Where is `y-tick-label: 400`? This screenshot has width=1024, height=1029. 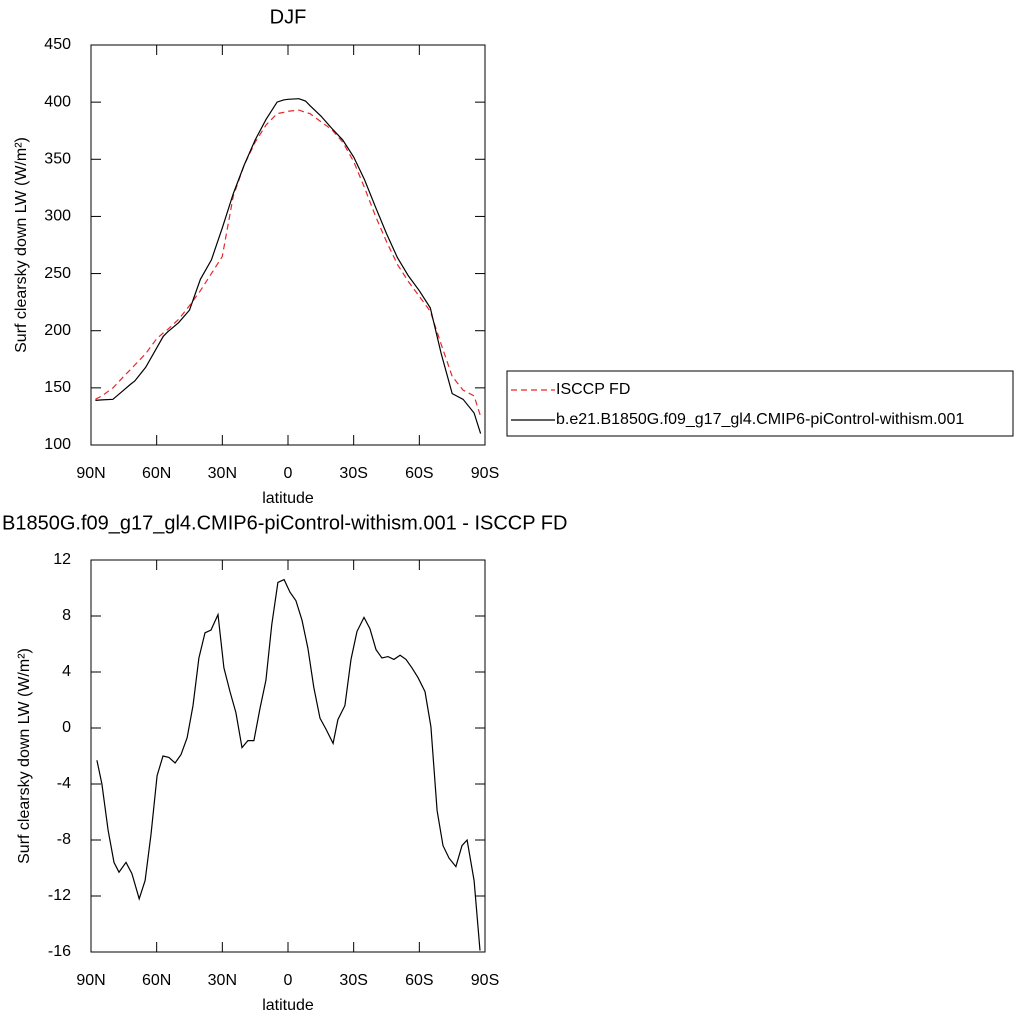
y-tick-label: 400 is located at coordinates (57, 101).